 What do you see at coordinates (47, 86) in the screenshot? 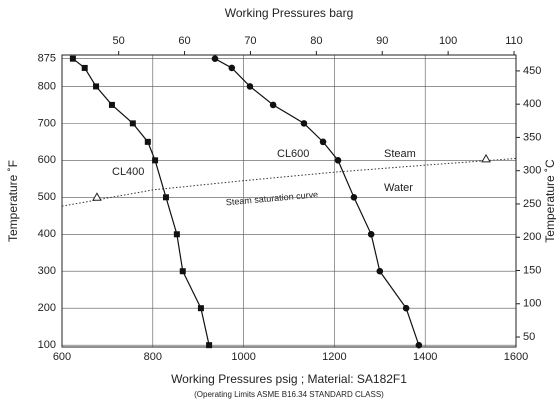
I see `y-tick-label: 800` at bounding box center [47, 86].